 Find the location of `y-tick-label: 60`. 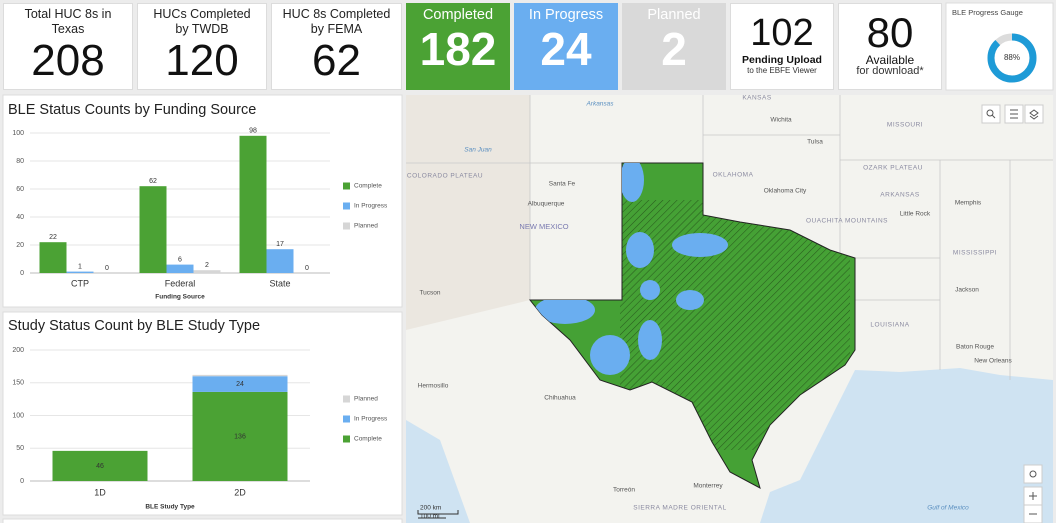

y-tick-label: 60 is located at coordinates (20, 189).